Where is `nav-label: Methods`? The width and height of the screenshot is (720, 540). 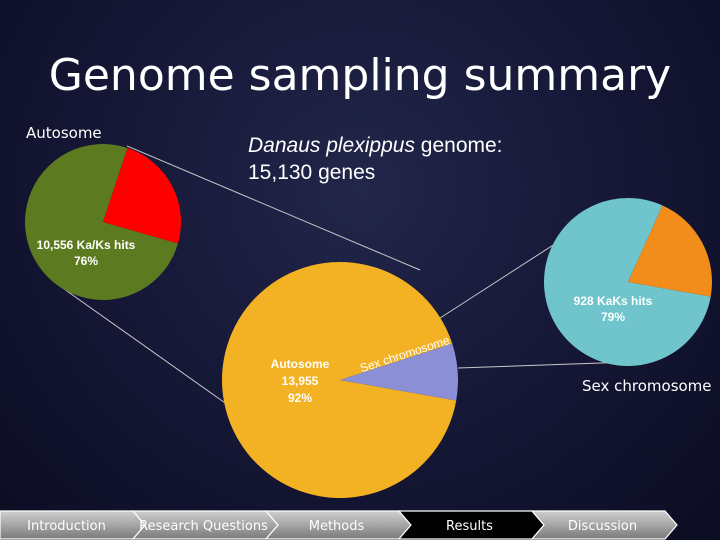
nav-label: Methods is located at coordinates (337, 526).